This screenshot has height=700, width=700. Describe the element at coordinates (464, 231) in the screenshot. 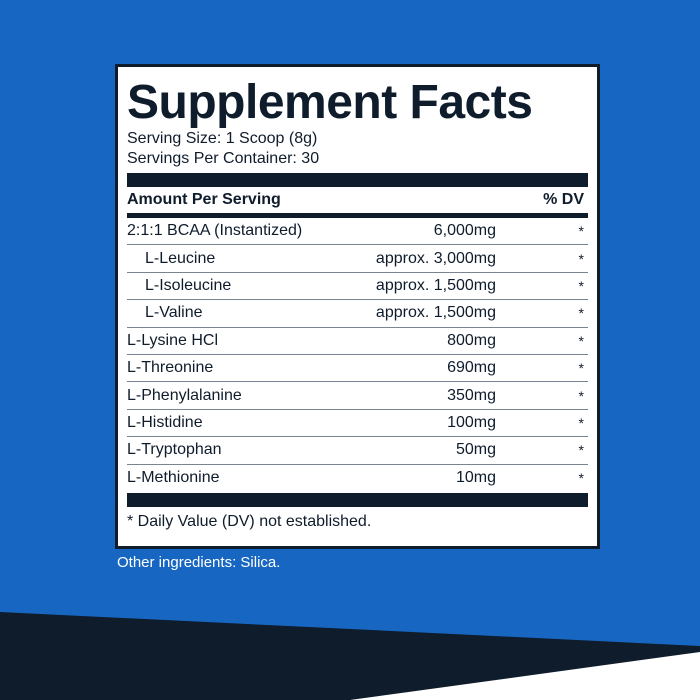

I see `ingredient-amount: 6,000mg` at that location.